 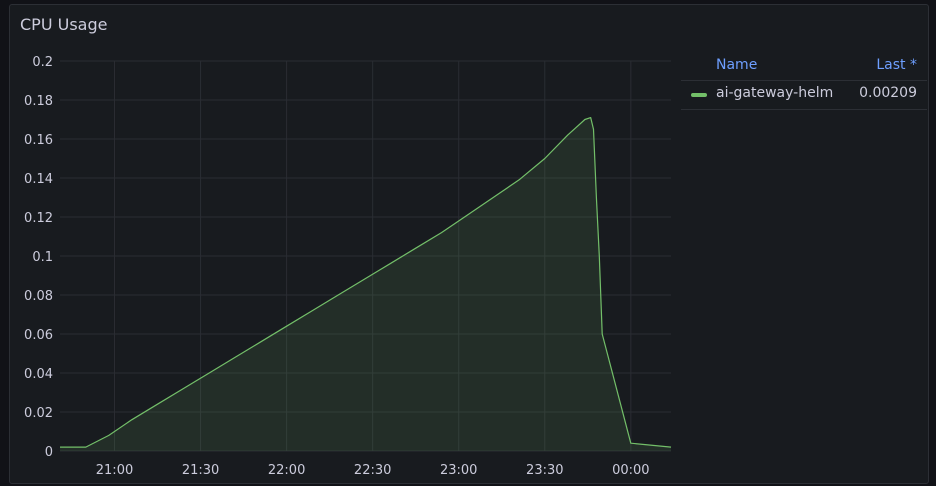 What do you see at coordinates (38, 374) in the screenshot?
I see `y-tick-label: 0.04` at bounding box center [38, 374].